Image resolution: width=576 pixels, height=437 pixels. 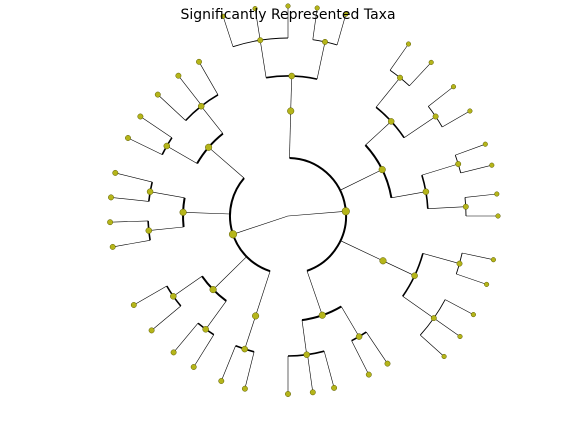 What do you see at coordinates (249, 225) in the screenshot?
I see `clade-arc` at bounding box center [249, 225].